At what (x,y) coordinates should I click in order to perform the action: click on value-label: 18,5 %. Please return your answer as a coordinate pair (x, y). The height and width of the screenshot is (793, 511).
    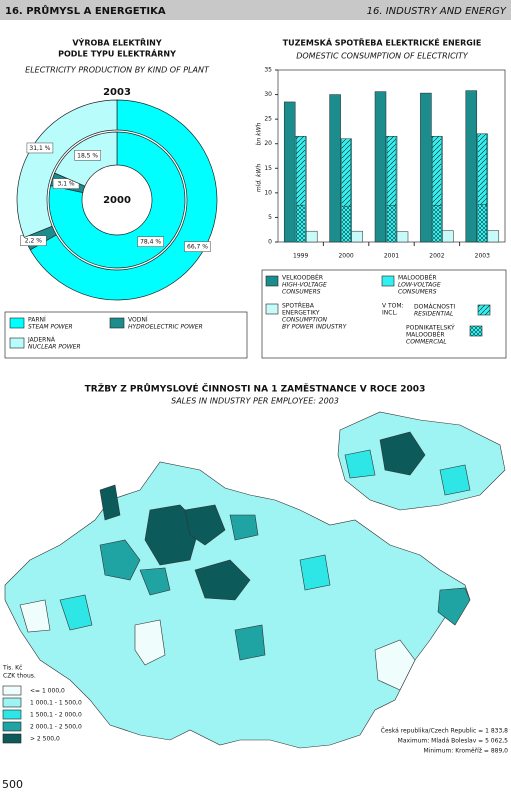
    Looking at the image, I should click on (87, 155).